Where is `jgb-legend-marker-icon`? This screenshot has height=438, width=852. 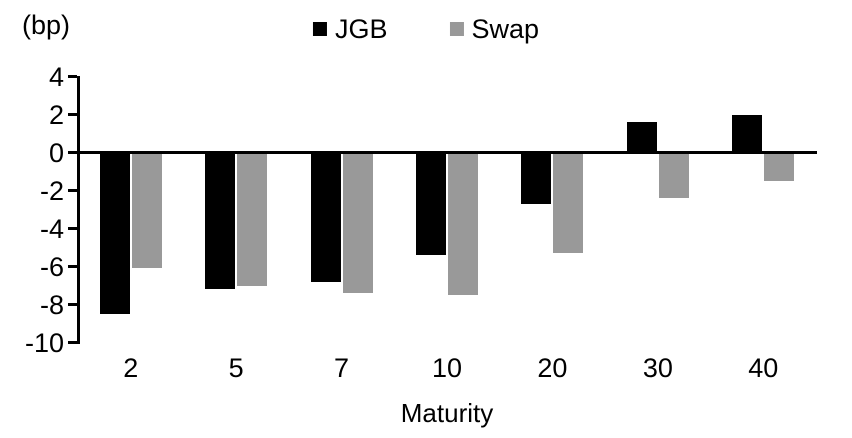
jgb-legend-marker-icon is located at coordinates (319, 29).